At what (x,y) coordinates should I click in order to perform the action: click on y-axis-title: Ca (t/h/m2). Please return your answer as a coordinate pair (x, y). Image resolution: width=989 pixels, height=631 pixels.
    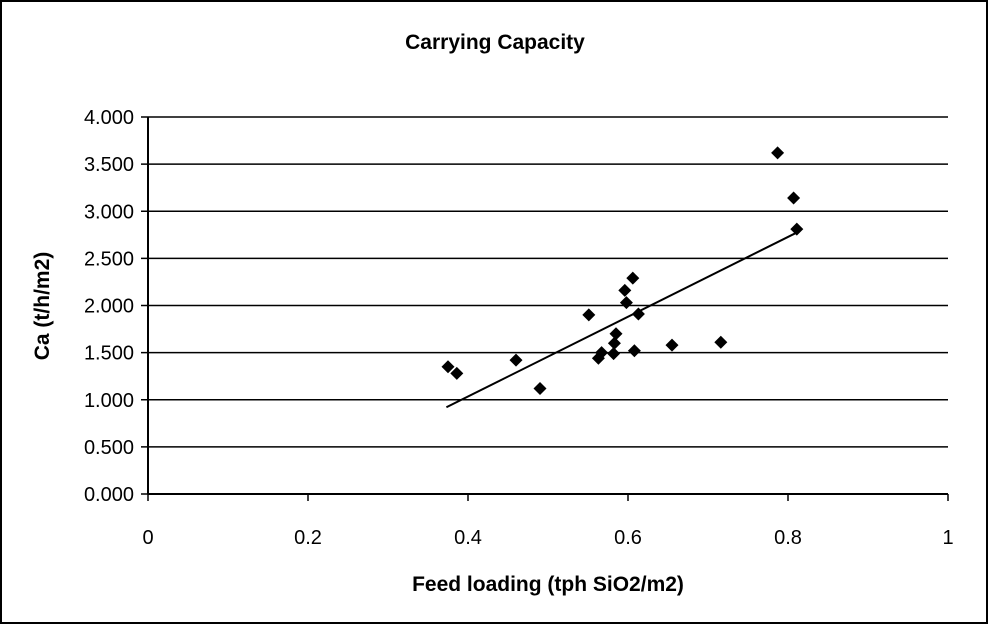
    Looking at the image, I should click on (42, 306).